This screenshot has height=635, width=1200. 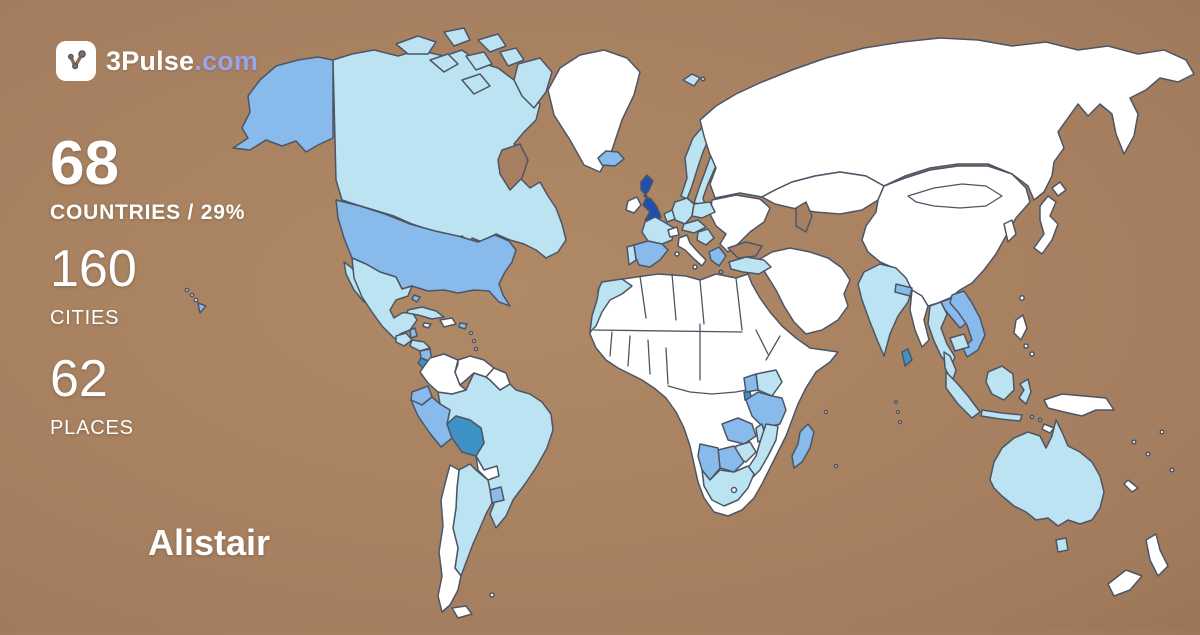 What do you see at coordinates (959, 342) in the screenshot?
I see `country-cambodia` at bounding box center [959, 342].